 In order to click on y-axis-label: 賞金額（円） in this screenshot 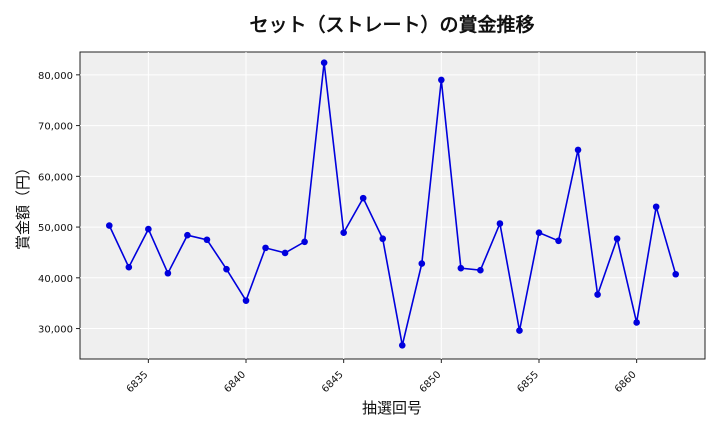, I will do `click(23, 205)`.